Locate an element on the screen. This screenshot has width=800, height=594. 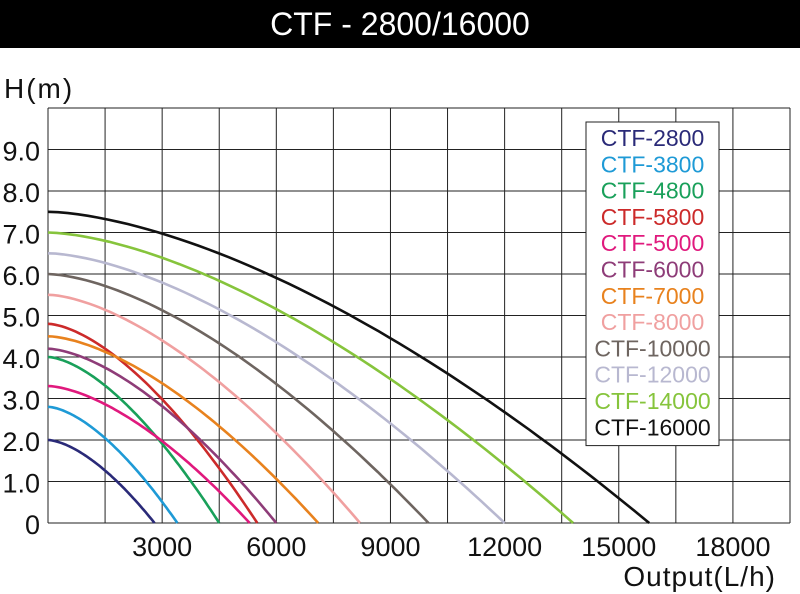
y-tick-label: 4.0 is located at coordinates (21, 359).